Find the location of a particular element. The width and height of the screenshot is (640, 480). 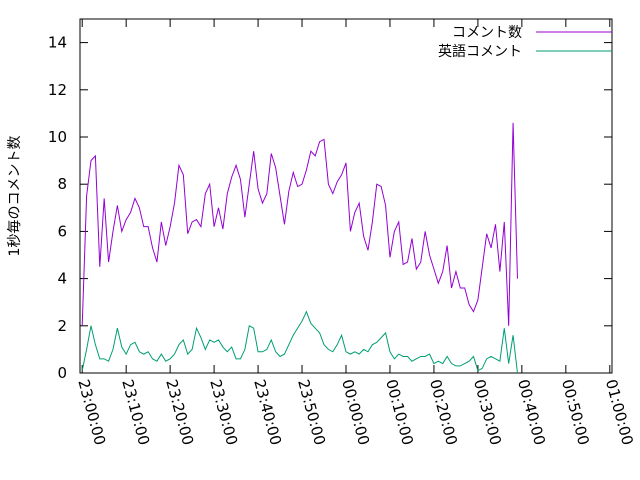

x-tick-label: 00:00:00 is located at coordinates (355, 412).